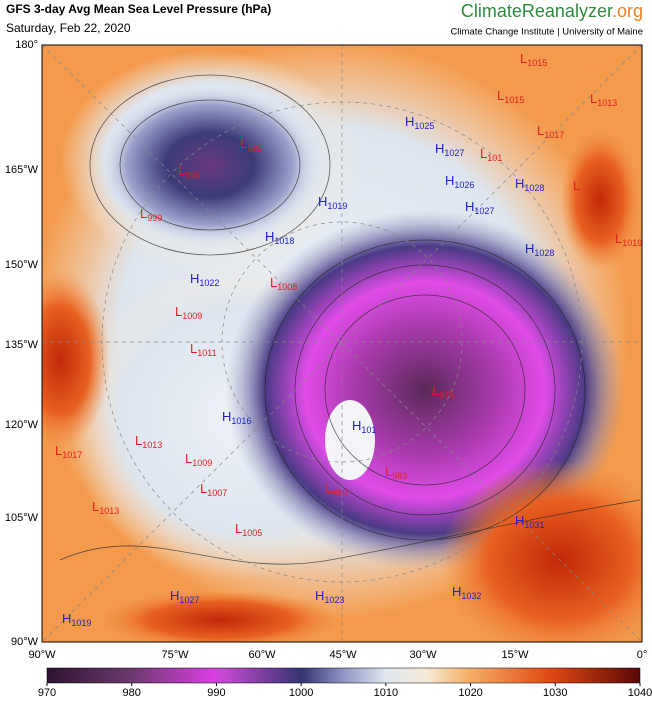  I want to click on colorbar-label: 1000, so click(301, 693).